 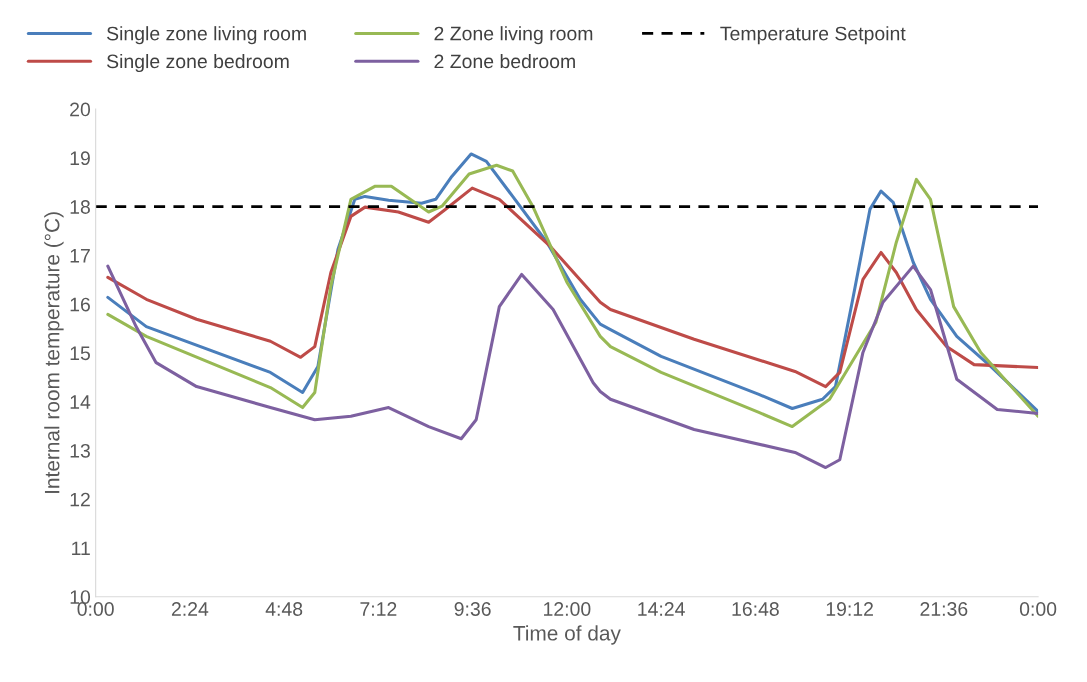 What do you see at coordinates (80, 450) in the screenshot?
I see `y-tick-label: 13` at bounding box center [80, 450].